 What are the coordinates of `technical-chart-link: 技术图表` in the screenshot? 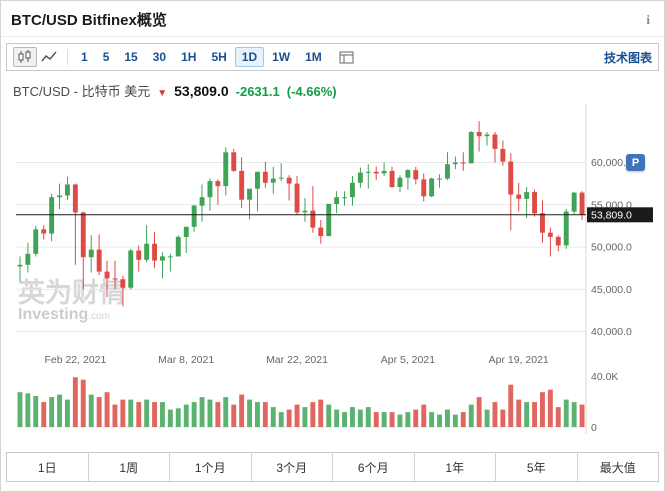 It's located at (627, 57).